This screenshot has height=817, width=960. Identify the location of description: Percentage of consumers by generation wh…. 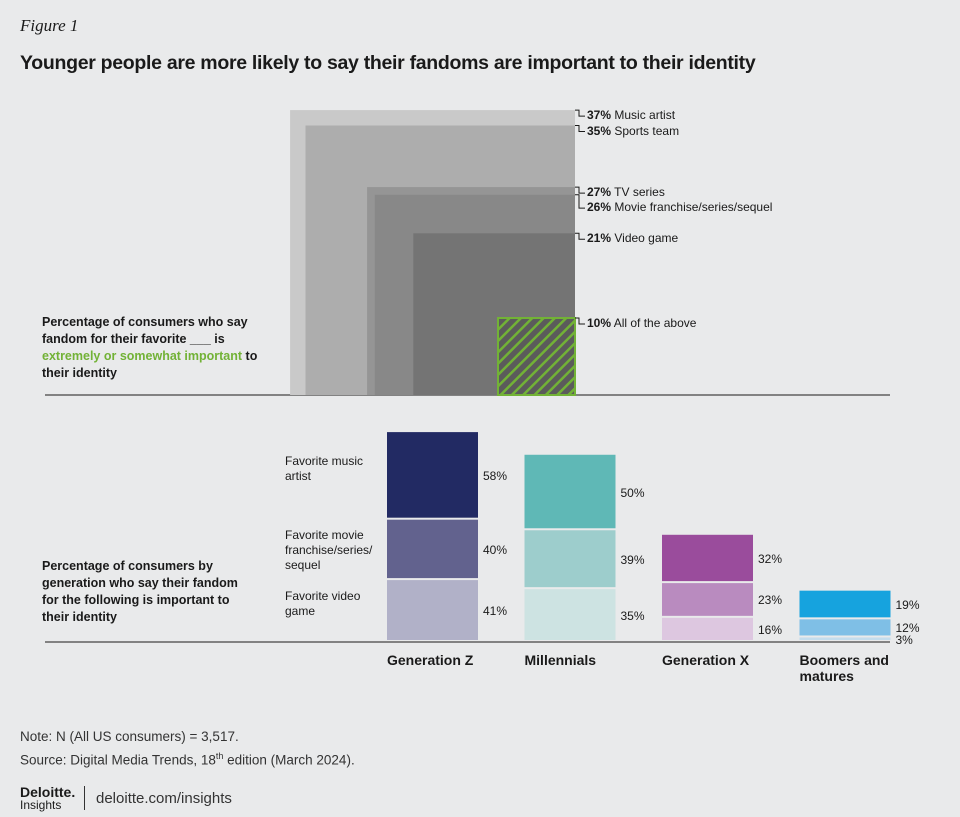
(140, 591).